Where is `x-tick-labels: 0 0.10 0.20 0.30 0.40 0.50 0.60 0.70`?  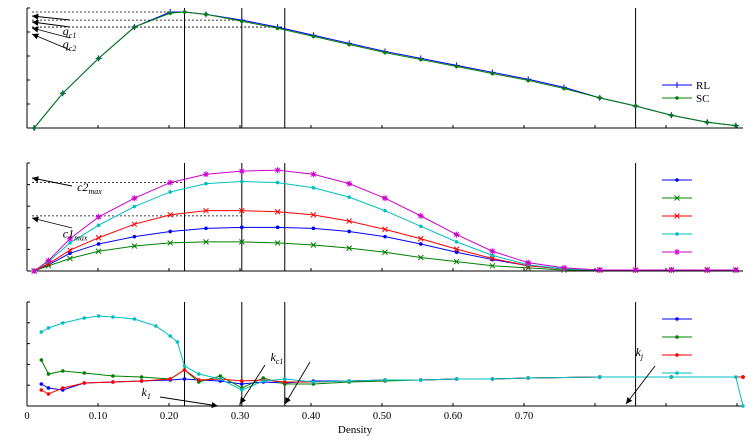 x-tick-labels: 0 0.10 0.20 0.30 0.40 0.50 0.60 0.70 is located at coordinates (278, 416).